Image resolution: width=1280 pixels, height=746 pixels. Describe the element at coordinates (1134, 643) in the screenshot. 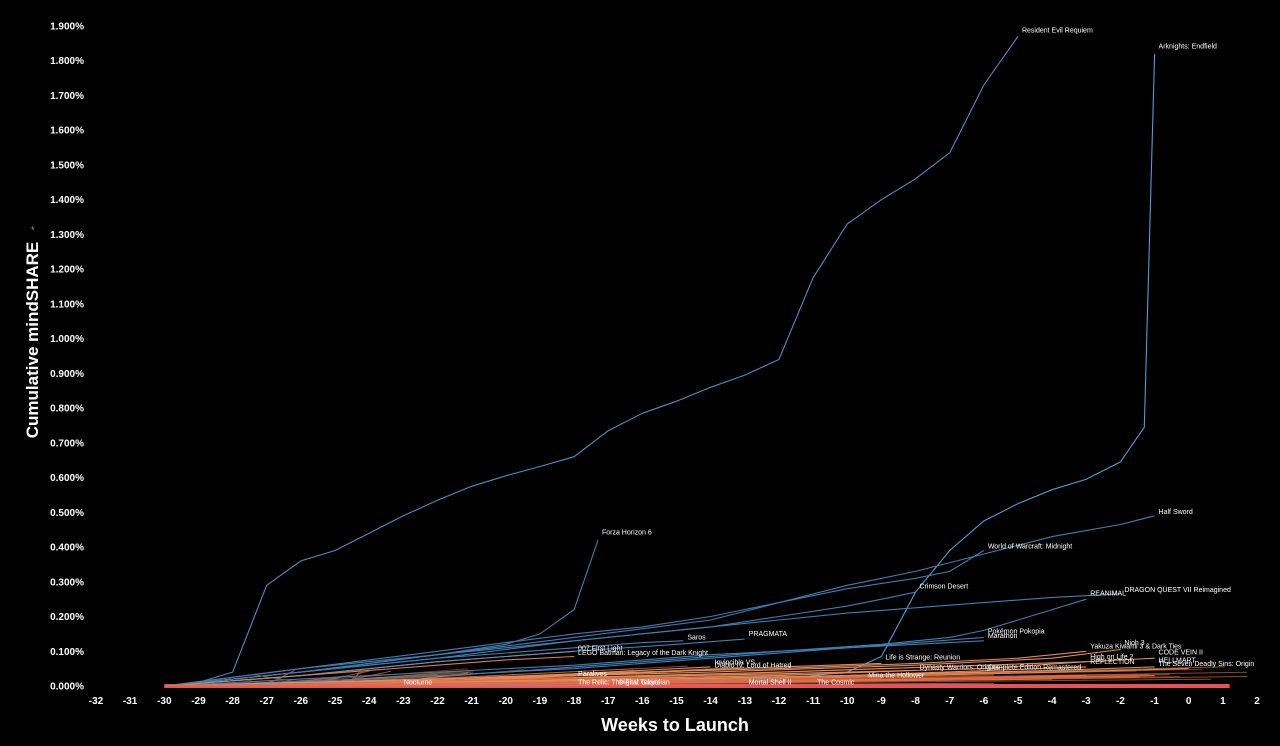

I see `series-label: Nioh 3` at that location.